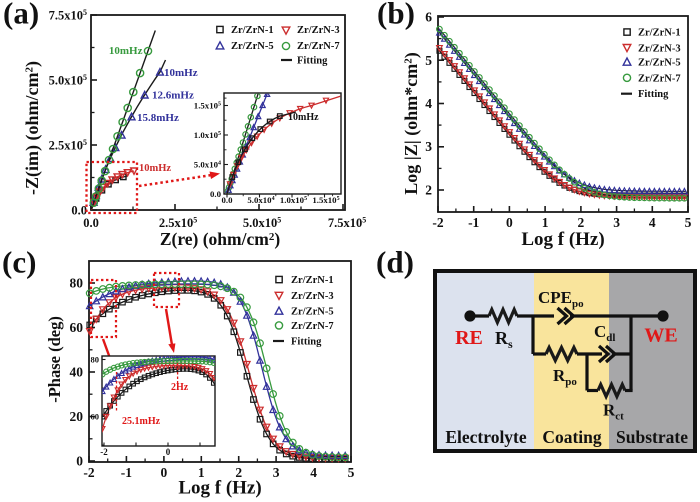  What do you see at coordinates (660, 336) in the screenshot?
I see `svg-text: WE` at bounding box center [660, 336].